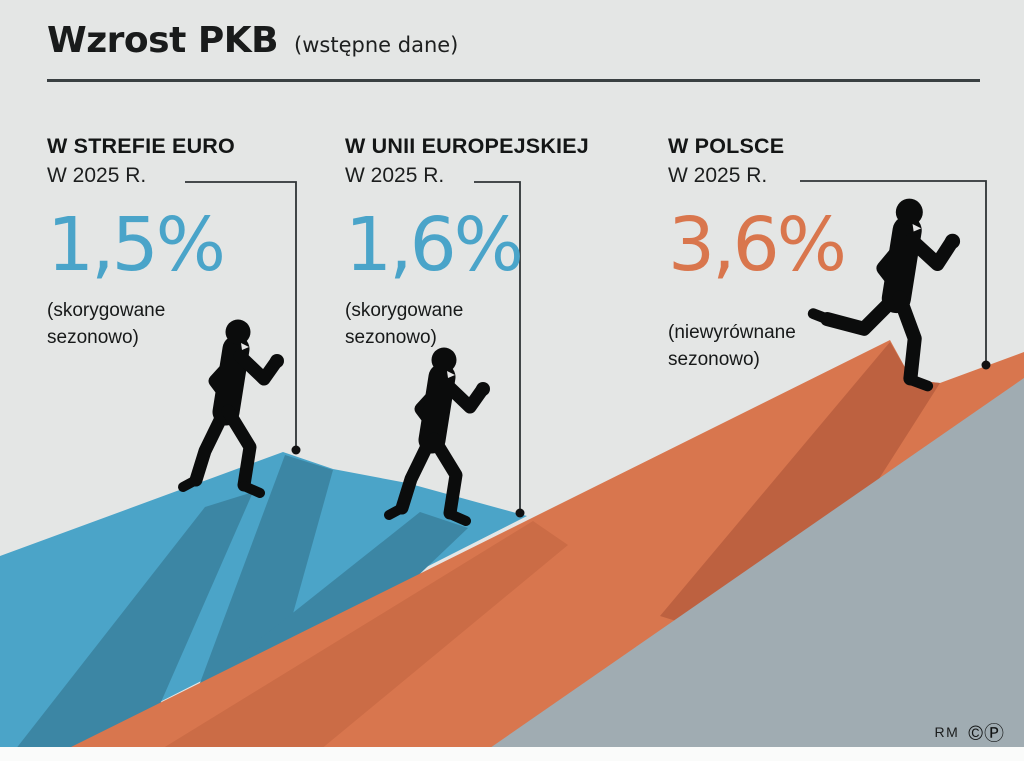 The height and width of the screenshot is (761, 1024). What do you see at coordinates (136, 245) in the screenshot?
I see `eurozone-value: 1,5%` at bounding box center [136, 245].